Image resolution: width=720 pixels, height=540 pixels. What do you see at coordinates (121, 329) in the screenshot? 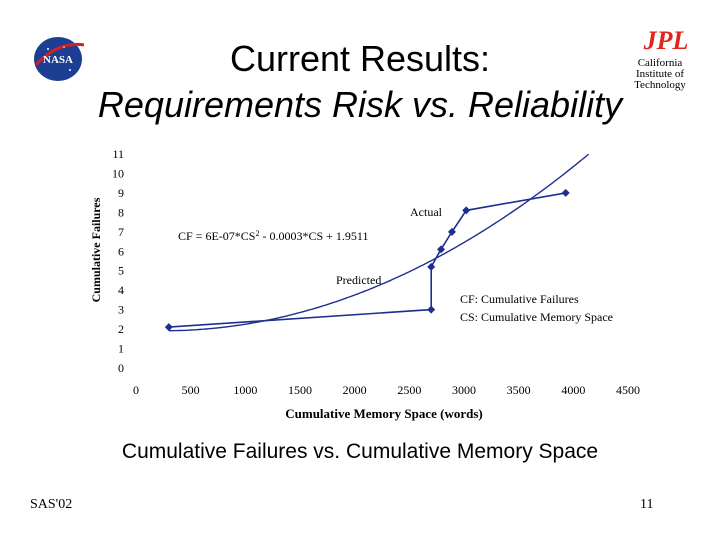
I see `y-tick-label: 2` at bounding box center [121, 329].